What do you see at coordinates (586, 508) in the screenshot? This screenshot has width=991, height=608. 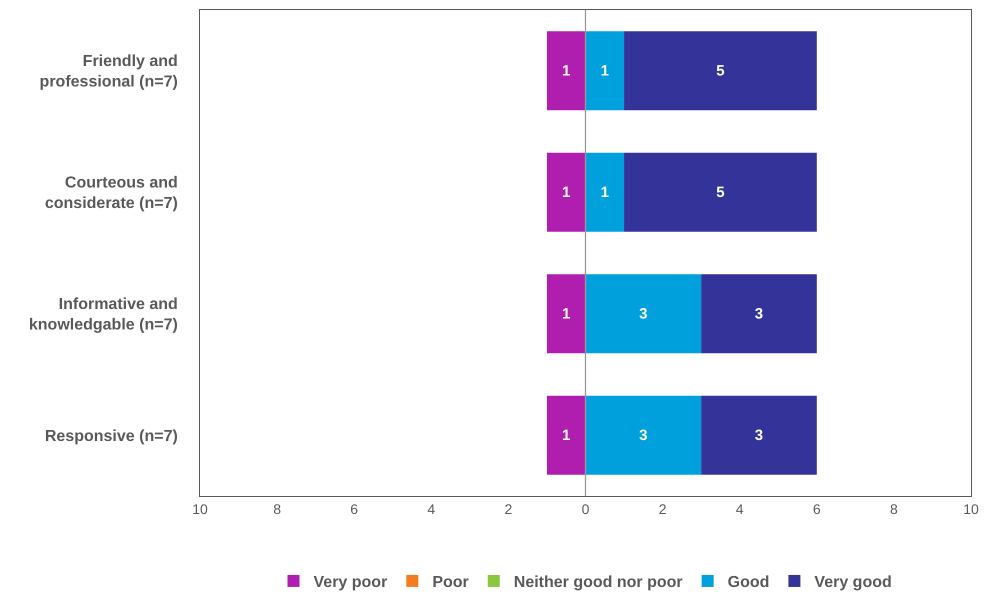 I see `x-tick-label: 0` at bounding box center [586, 508].